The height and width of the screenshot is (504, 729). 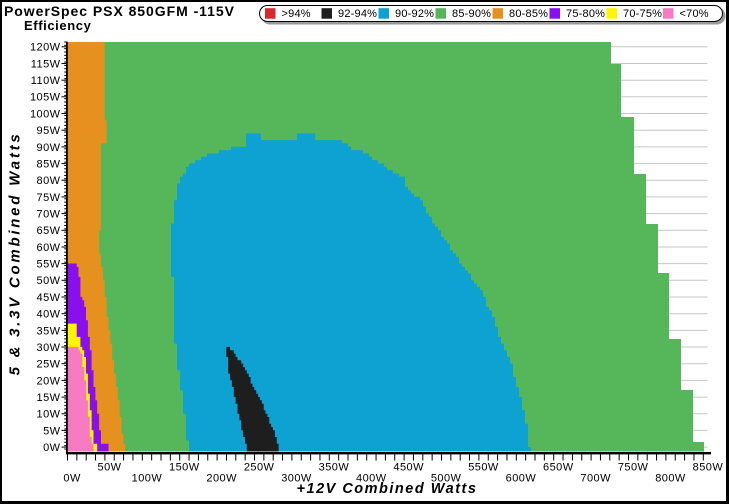 What do you see at coordinates (642, 14) in the screenshot?
I see `svg-text: 70-75%` at bounding box center [642, 14].